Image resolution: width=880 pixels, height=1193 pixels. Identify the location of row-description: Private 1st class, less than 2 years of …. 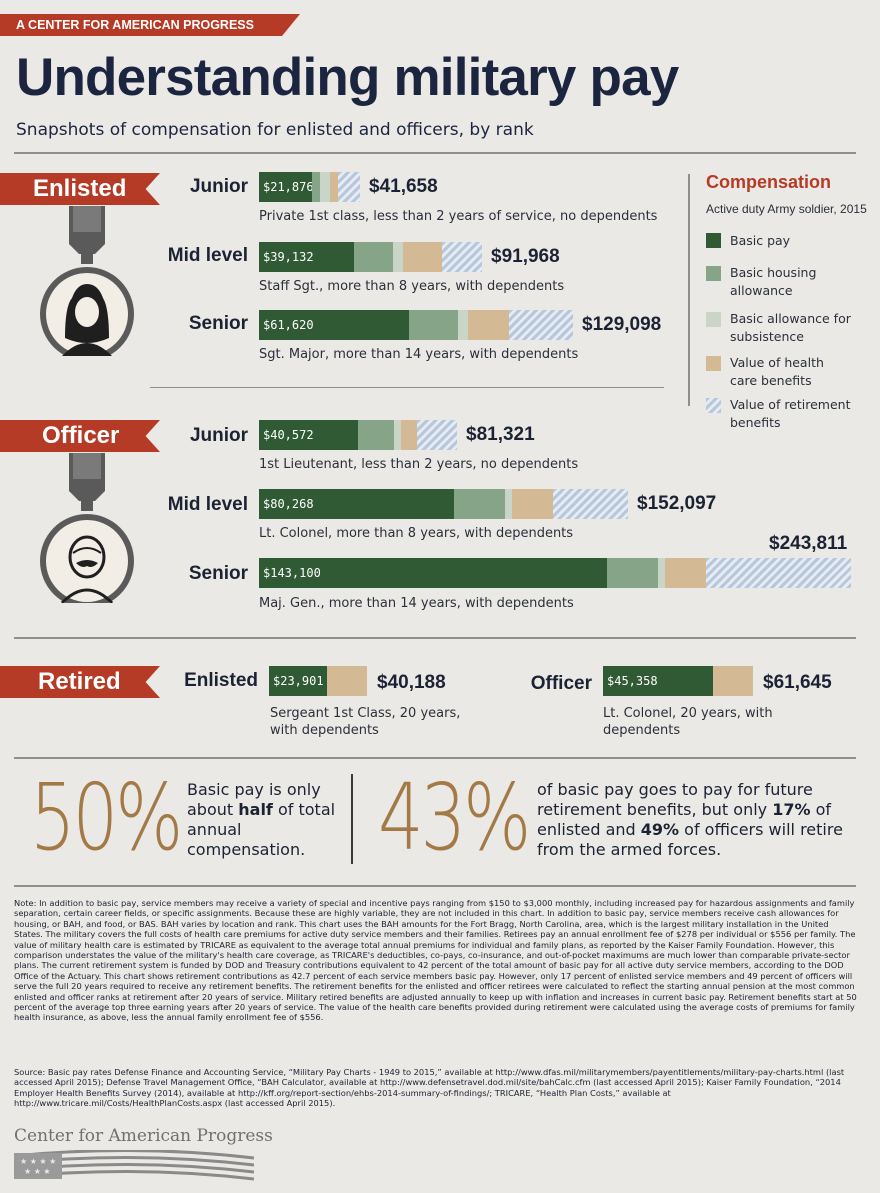
(458, 216).